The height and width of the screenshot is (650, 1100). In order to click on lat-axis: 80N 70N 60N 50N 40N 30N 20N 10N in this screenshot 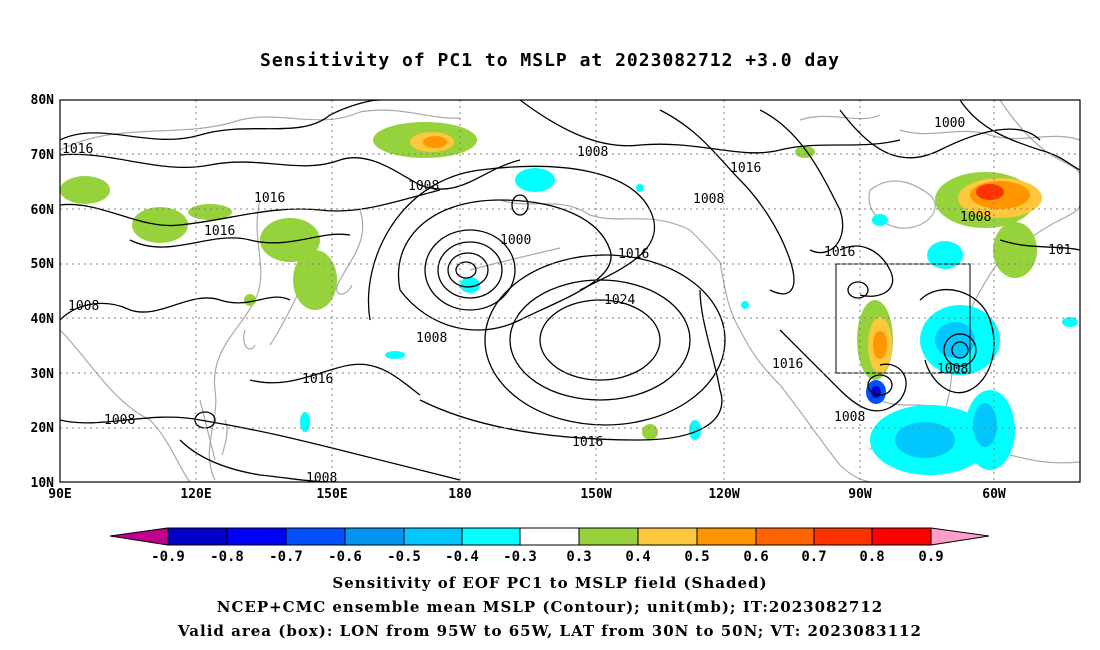, I will do `click(43, 292)`.